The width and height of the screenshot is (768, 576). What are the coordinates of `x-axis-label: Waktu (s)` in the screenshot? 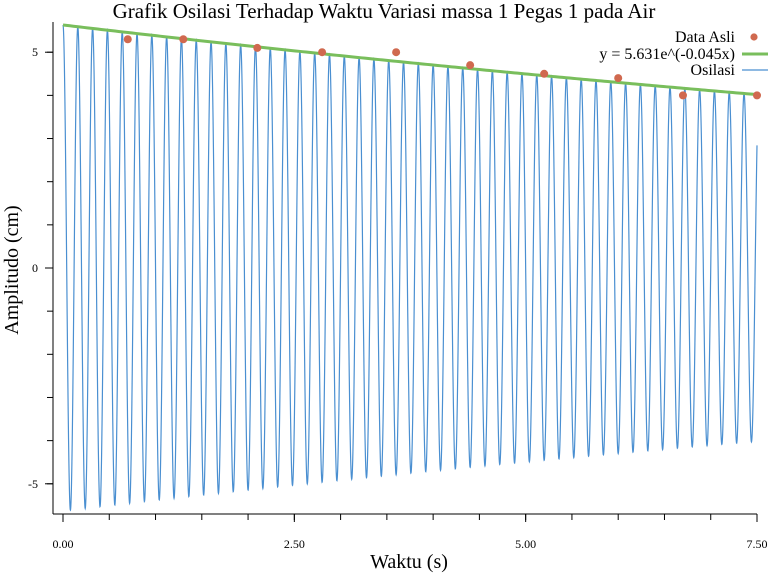 It's located at (409, 562).